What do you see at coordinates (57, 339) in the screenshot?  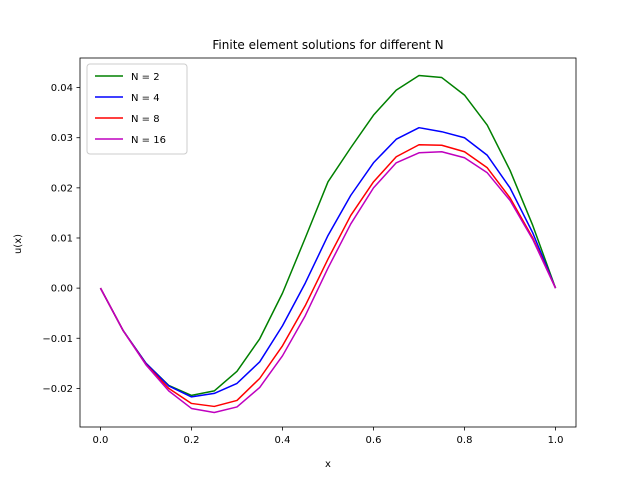 I see `y-tick-label-1: −0.01` at bounding box center [57, 339].